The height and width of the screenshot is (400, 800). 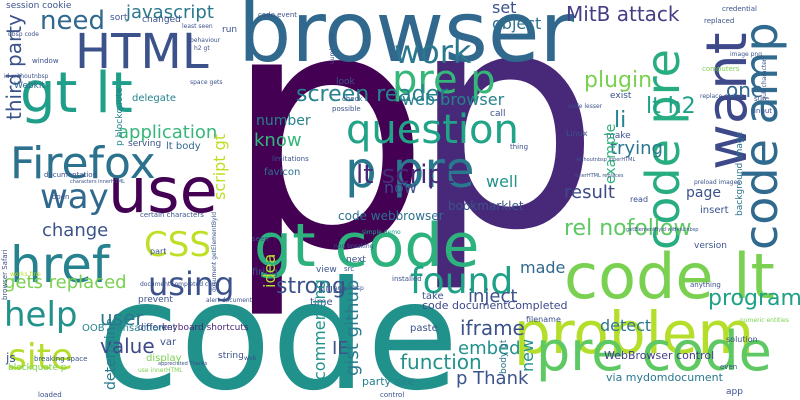 I want to click on word: using, so click(x=191, y=284).